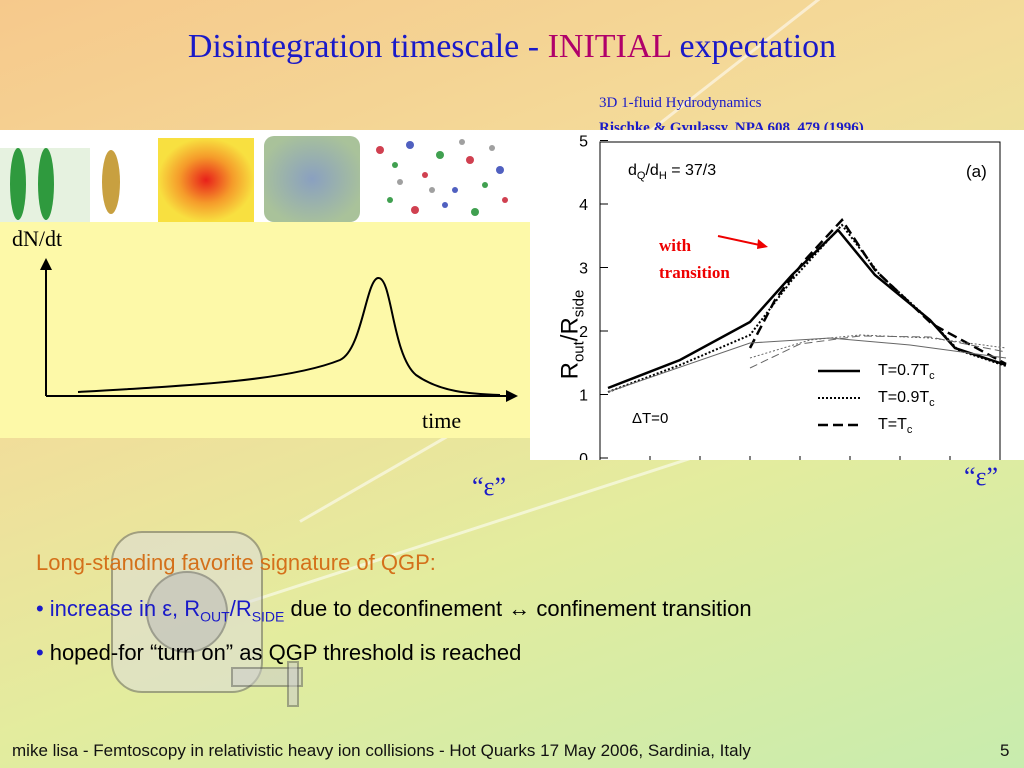 The width and height of the screenshot is (1024, 768). I want to click on y-ticks: 0 1 2 3 4 5, so click(593, 301).